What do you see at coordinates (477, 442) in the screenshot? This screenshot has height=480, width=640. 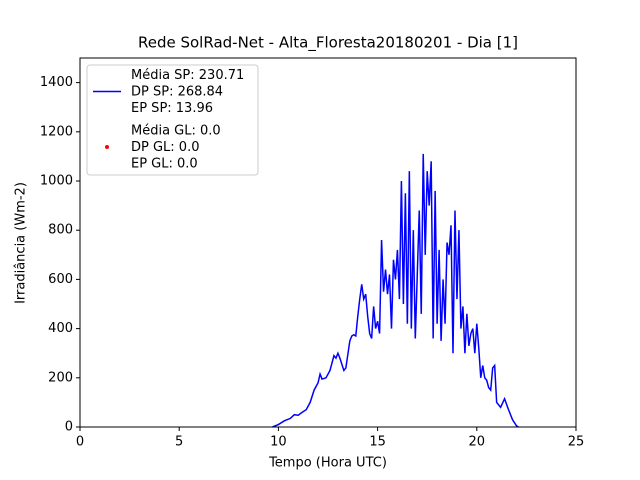 I see `x-tick-label: 20` at bounding box center [477, 442].